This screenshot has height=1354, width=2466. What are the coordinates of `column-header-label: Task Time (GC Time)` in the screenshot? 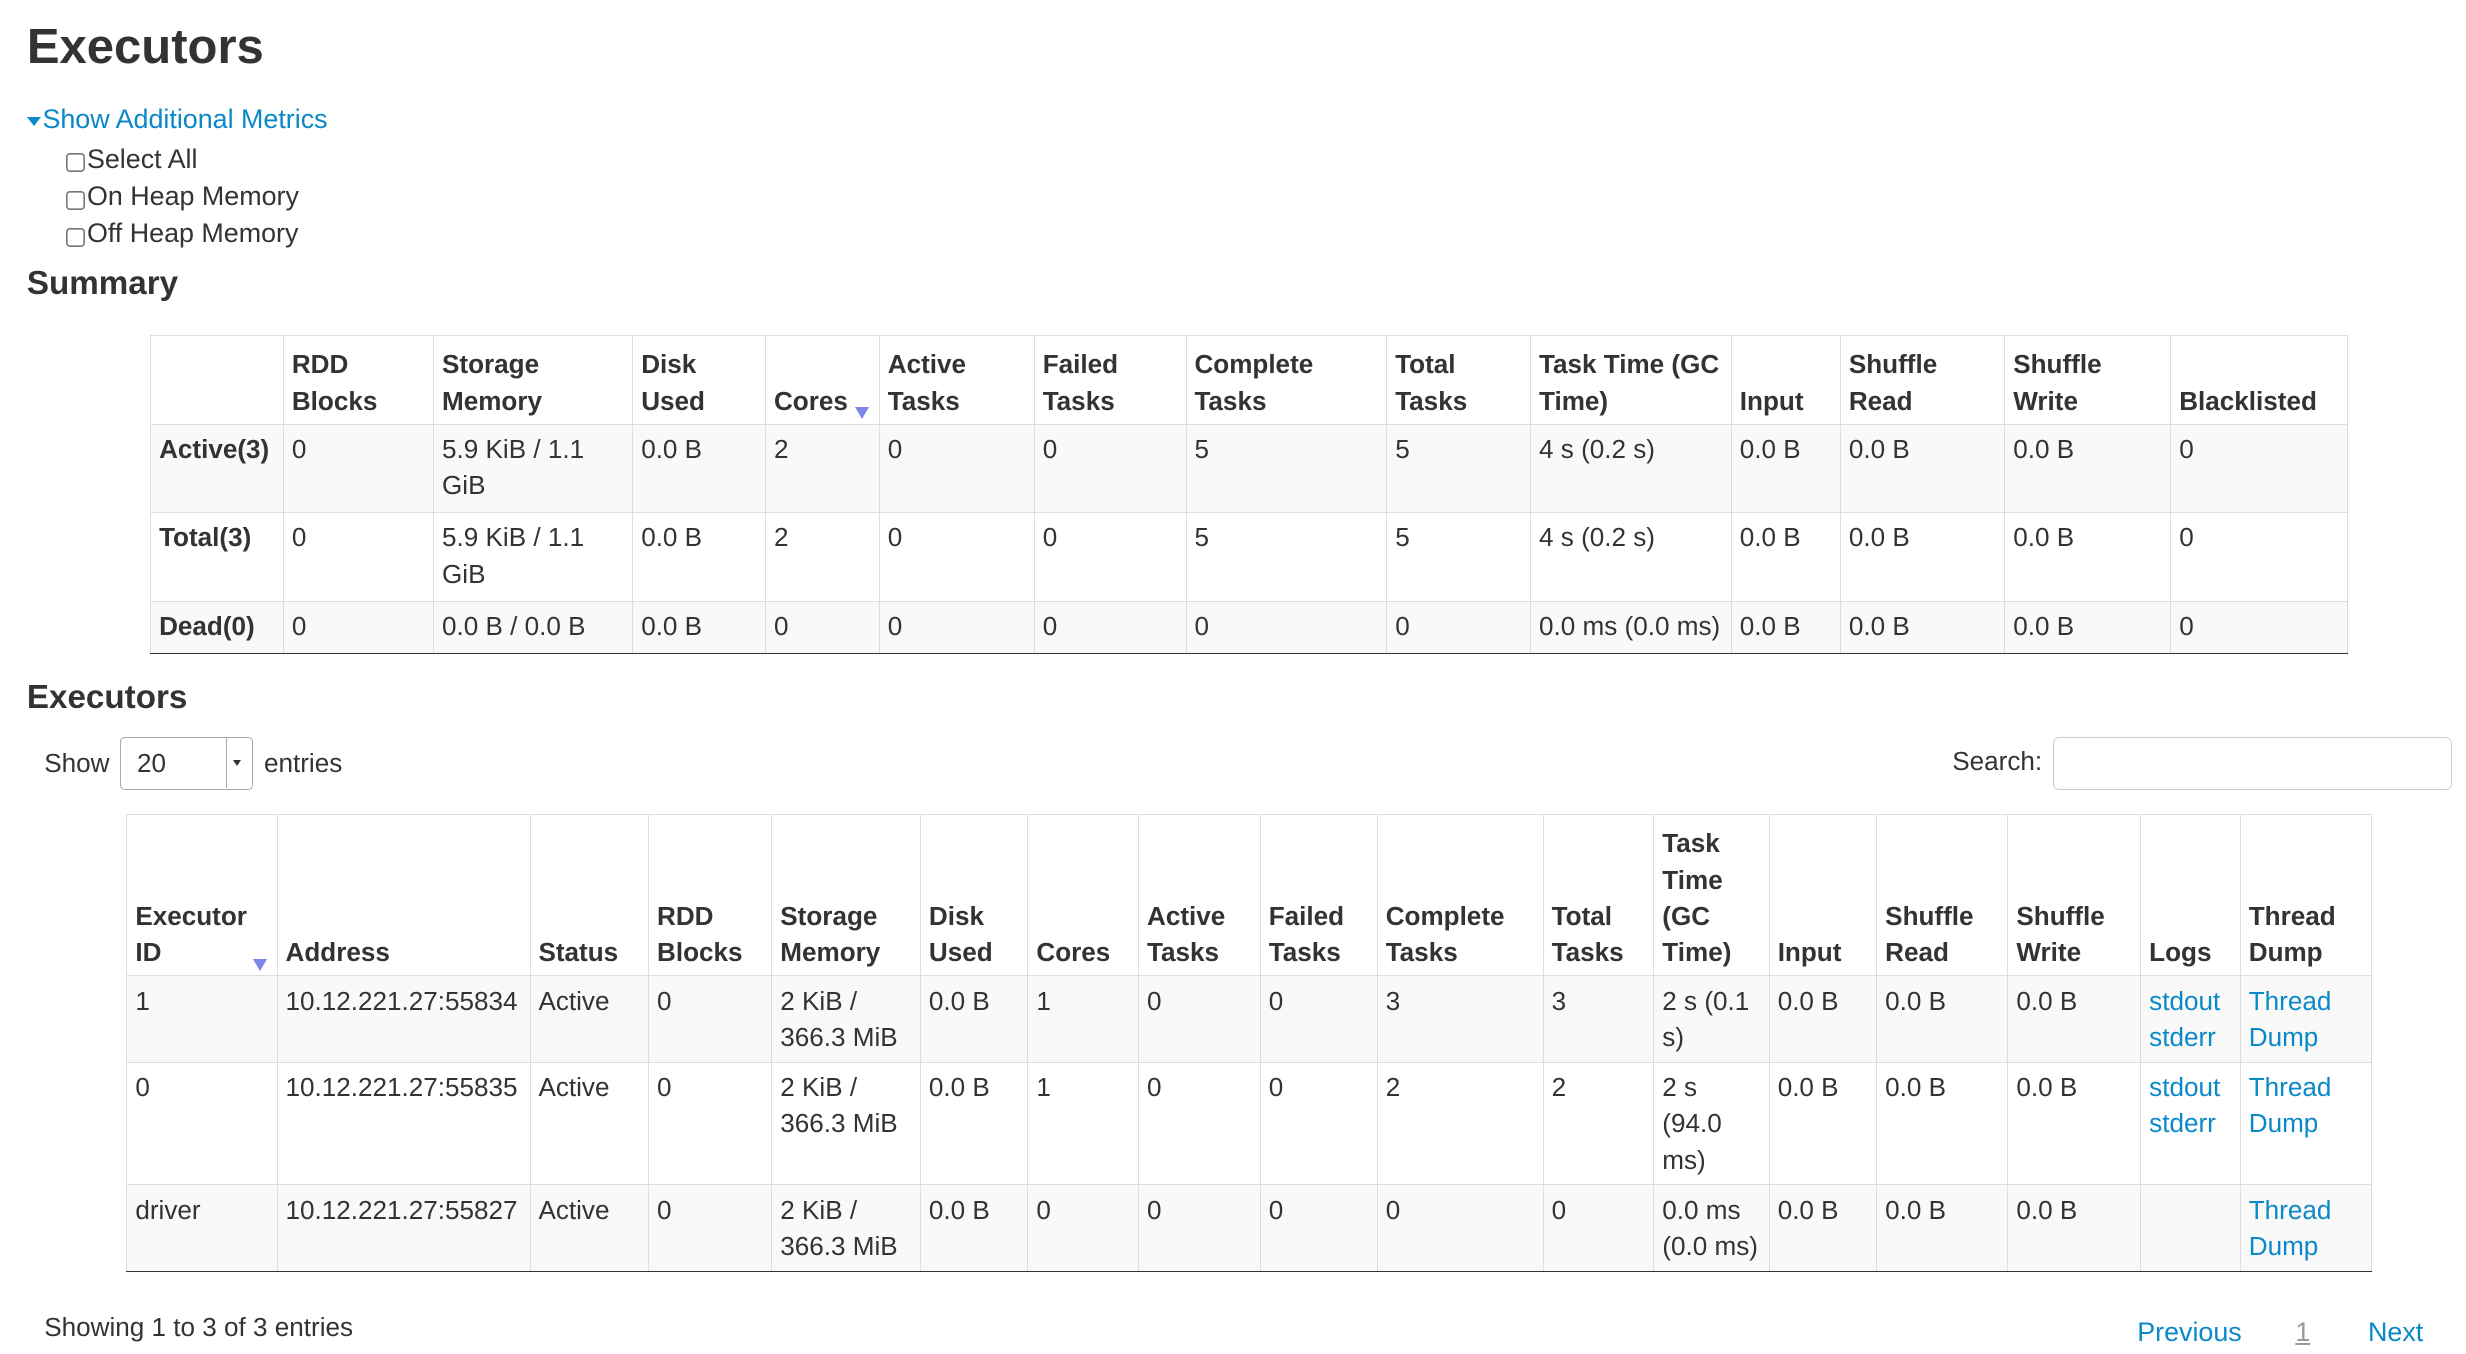 It's located at (1697, 898).